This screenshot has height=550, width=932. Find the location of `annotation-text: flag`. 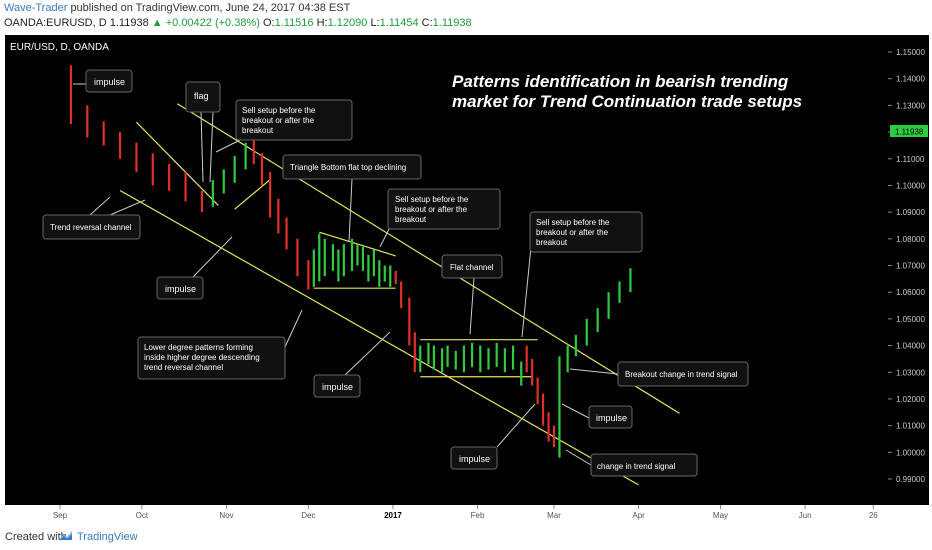

annotation-text: flag is located at coordinates (201, 96).